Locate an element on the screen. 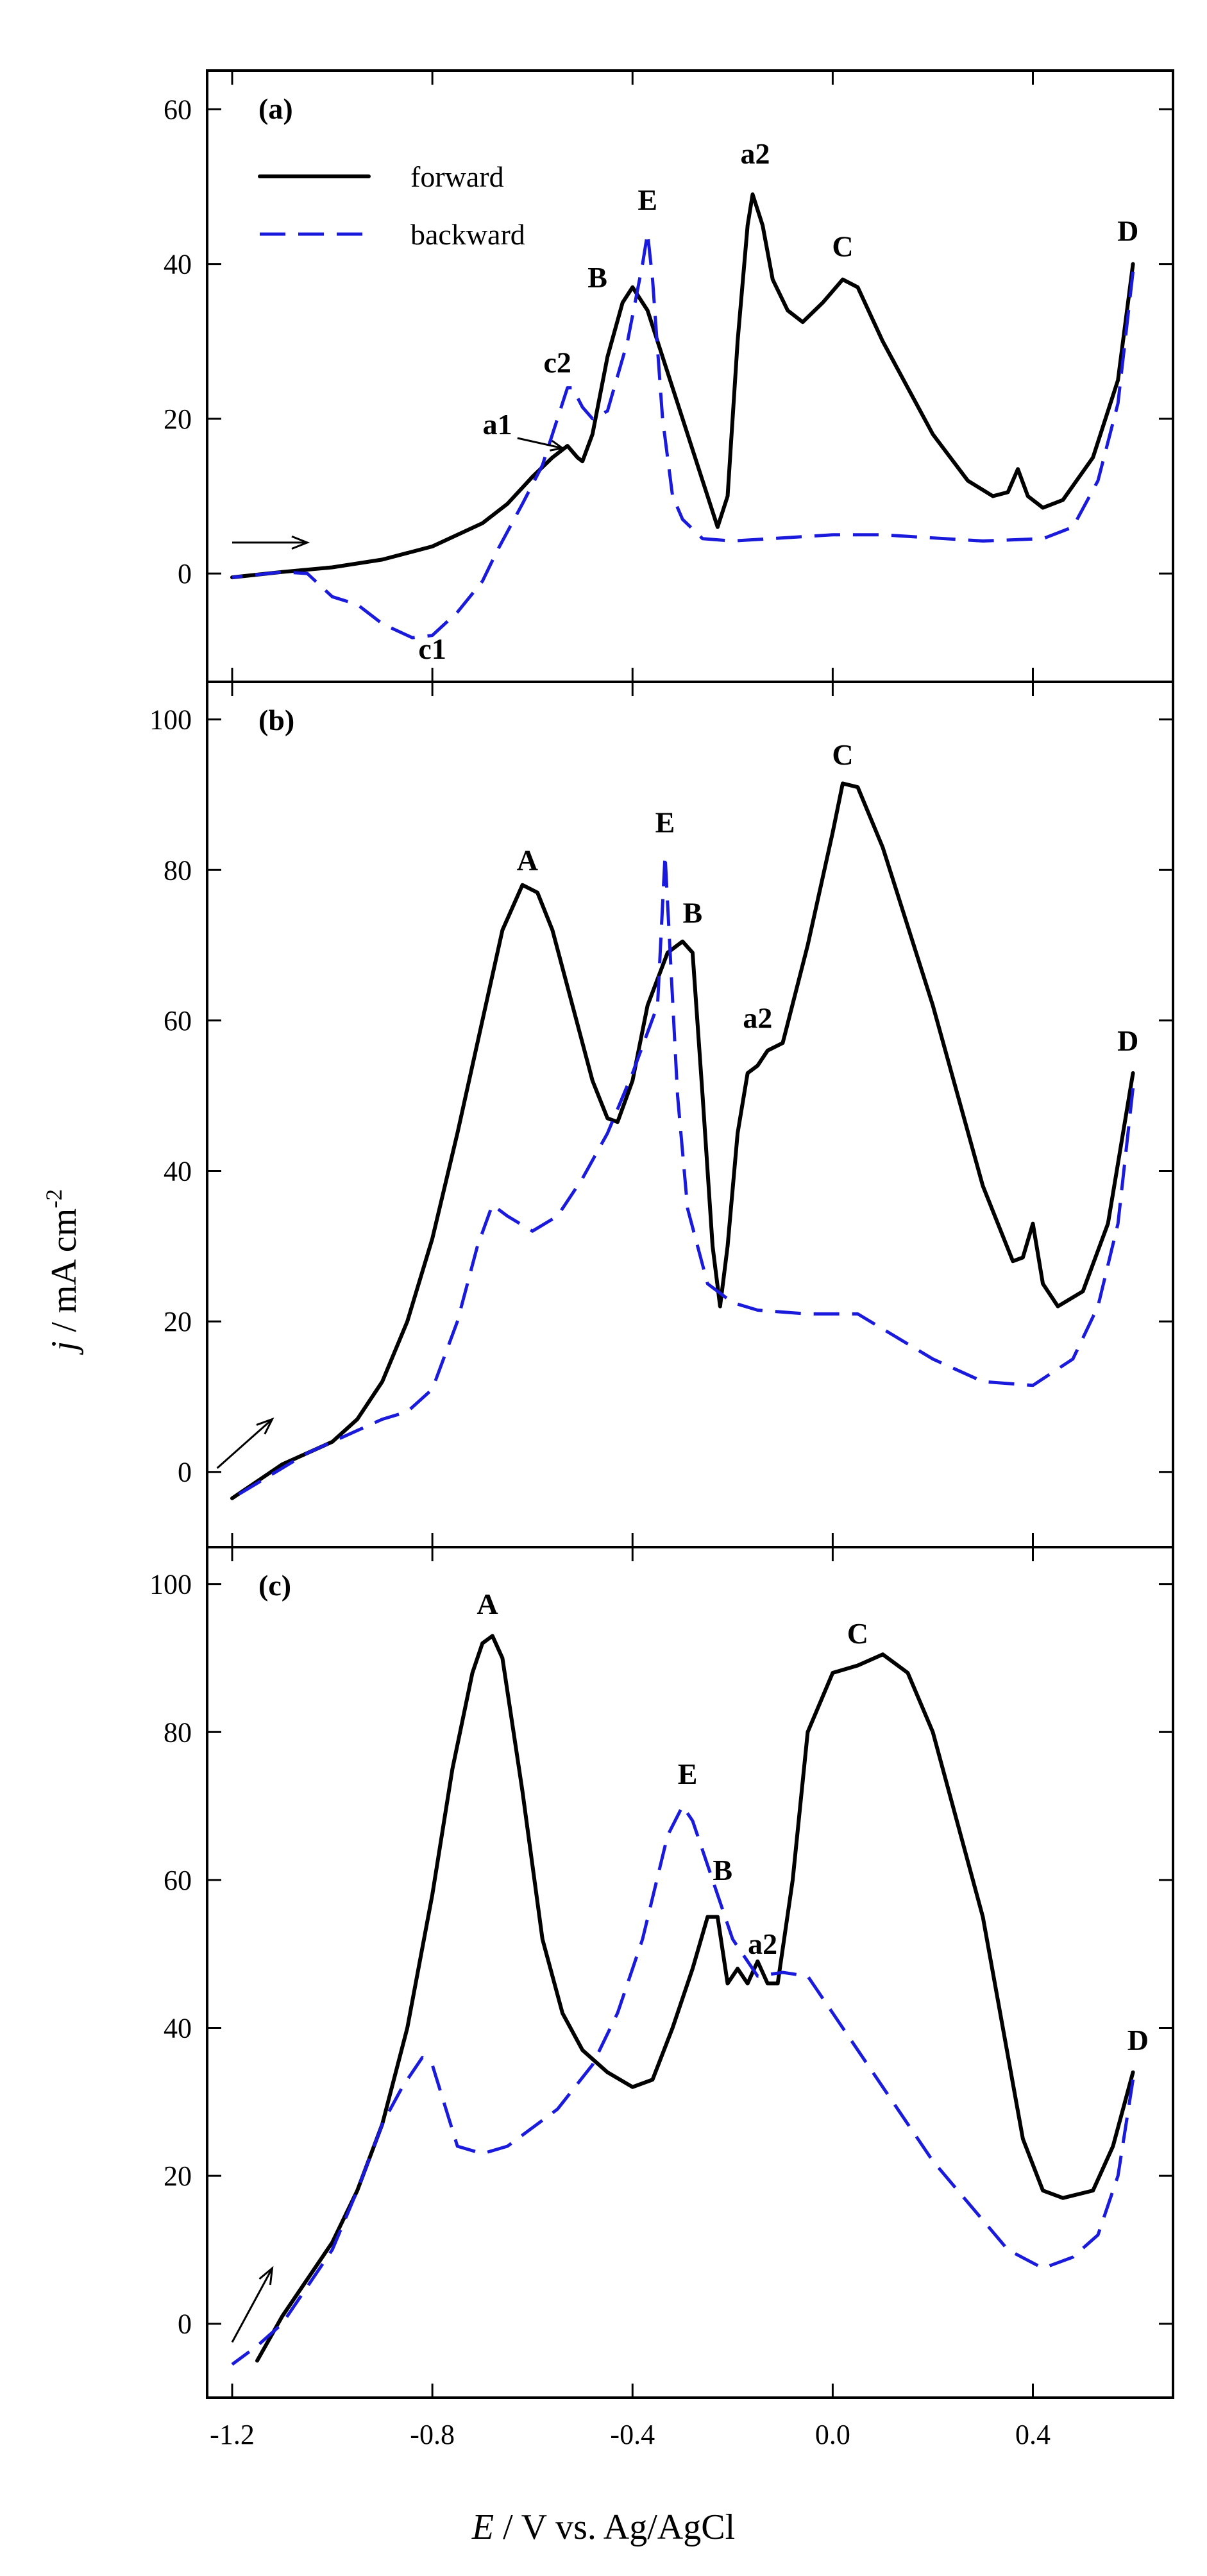  peak-label-a1: a1 is located at coordinates (497, 424).